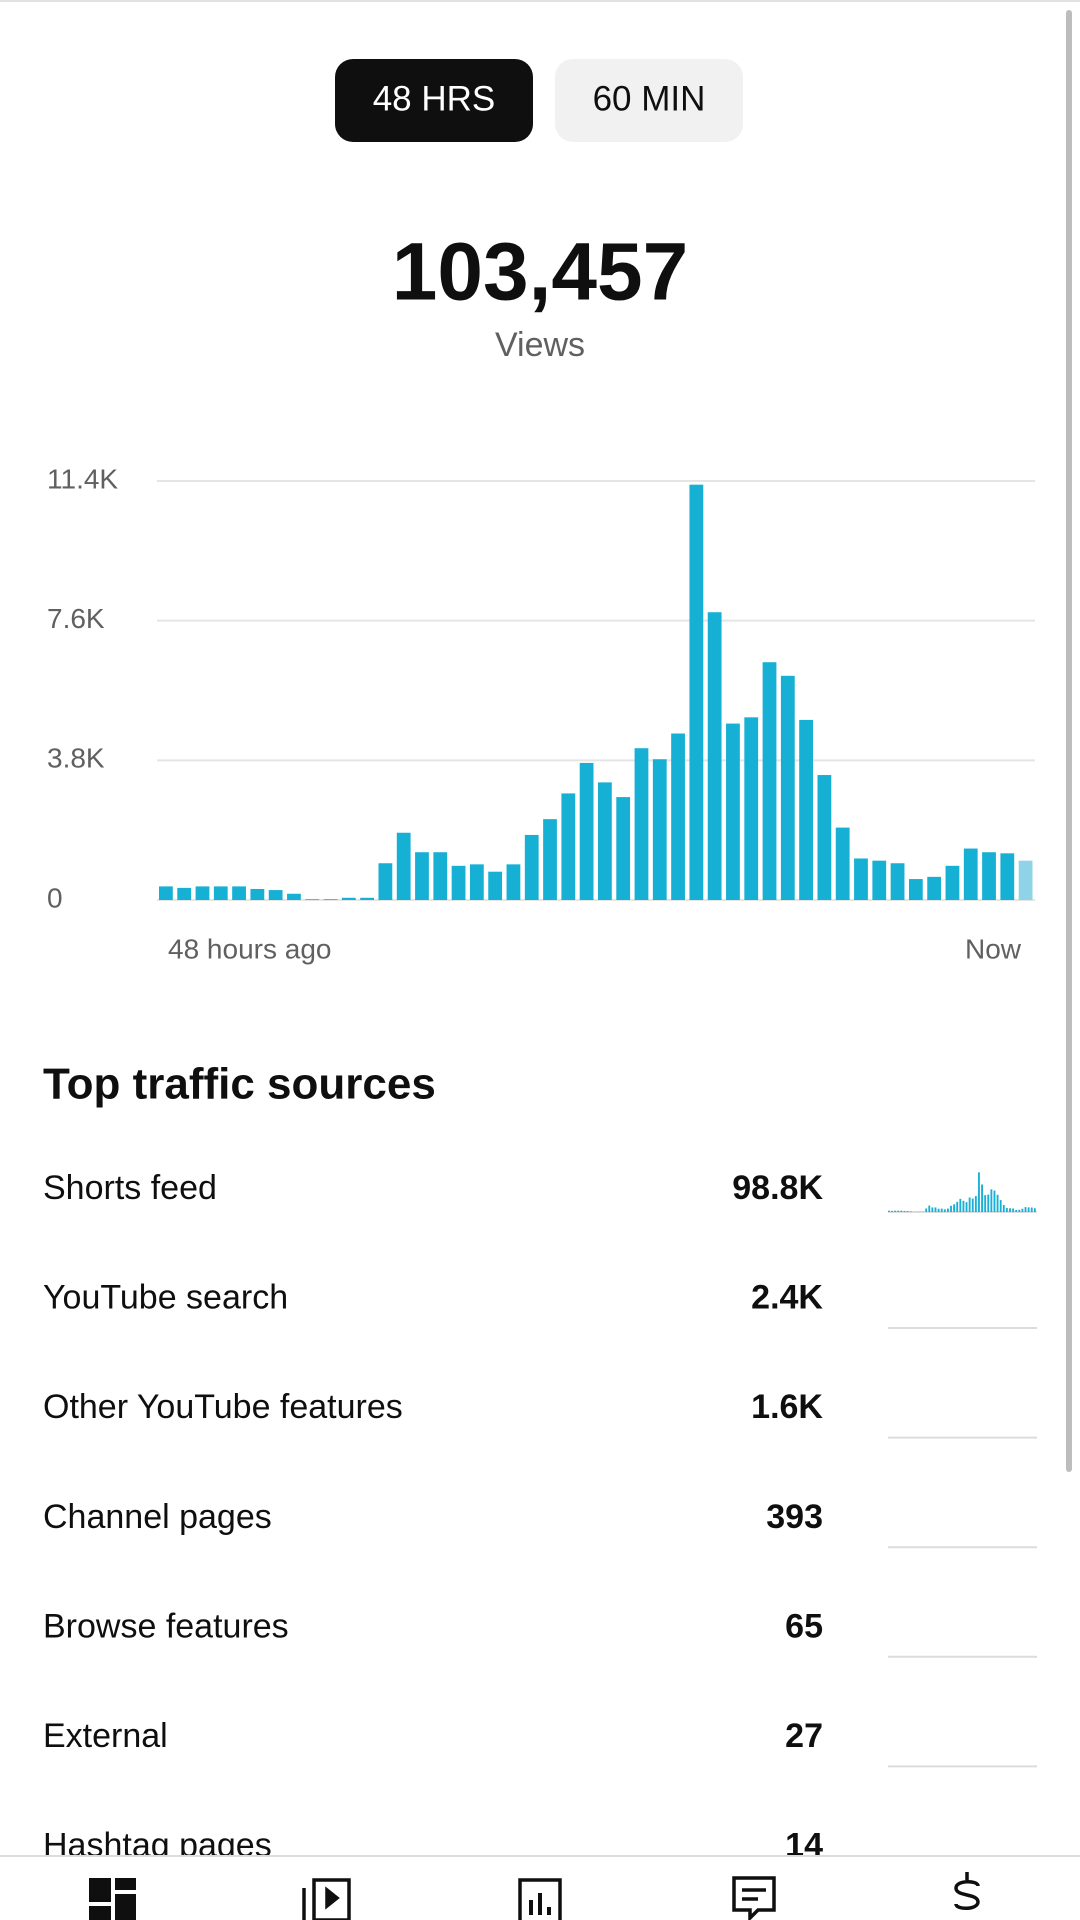 The width and height of the screenshot is (1080, 1920). I want to click on source-name: YouTube search, so click(165, 1298).